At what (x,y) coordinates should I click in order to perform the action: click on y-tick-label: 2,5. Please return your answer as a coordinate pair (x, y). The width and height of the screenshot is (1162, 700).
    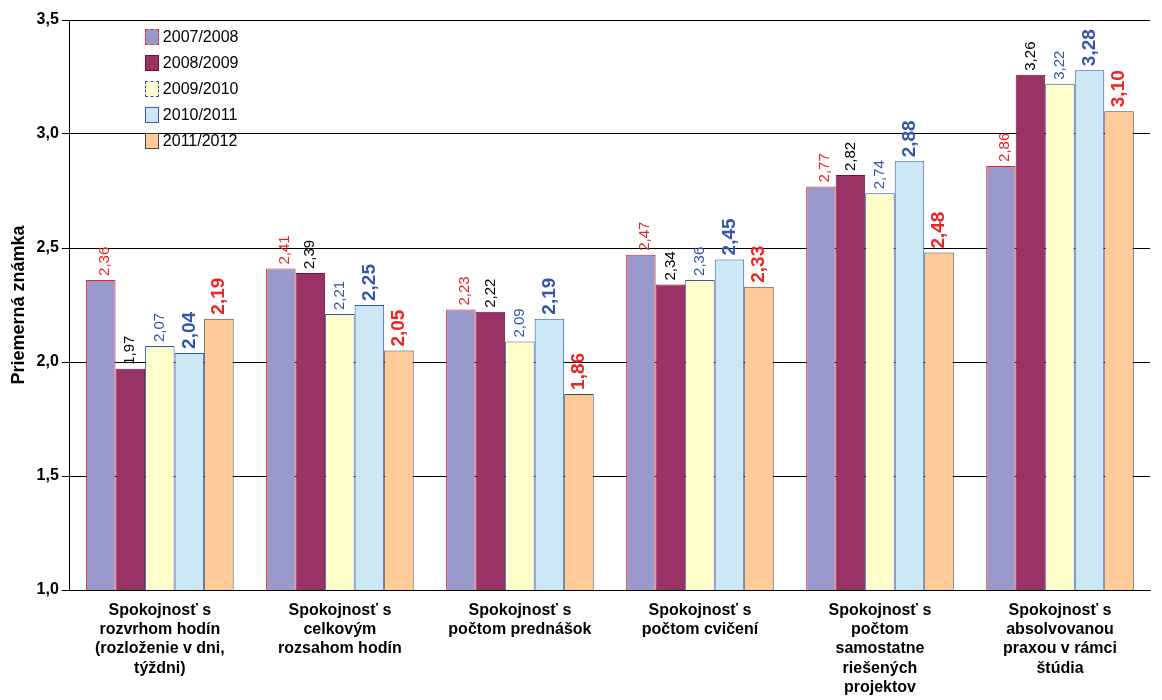
    Looking at the image, I should click on (47, 247).